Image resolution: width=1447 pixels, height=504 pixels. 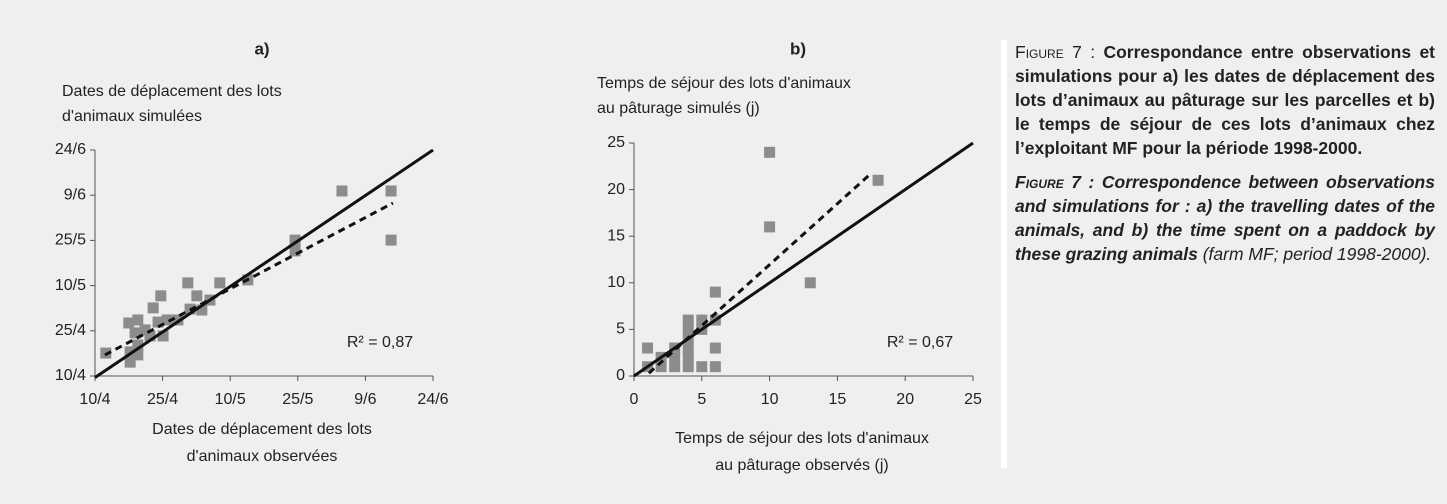 I want to click on chart-title: b), so click(x=798, y=48).